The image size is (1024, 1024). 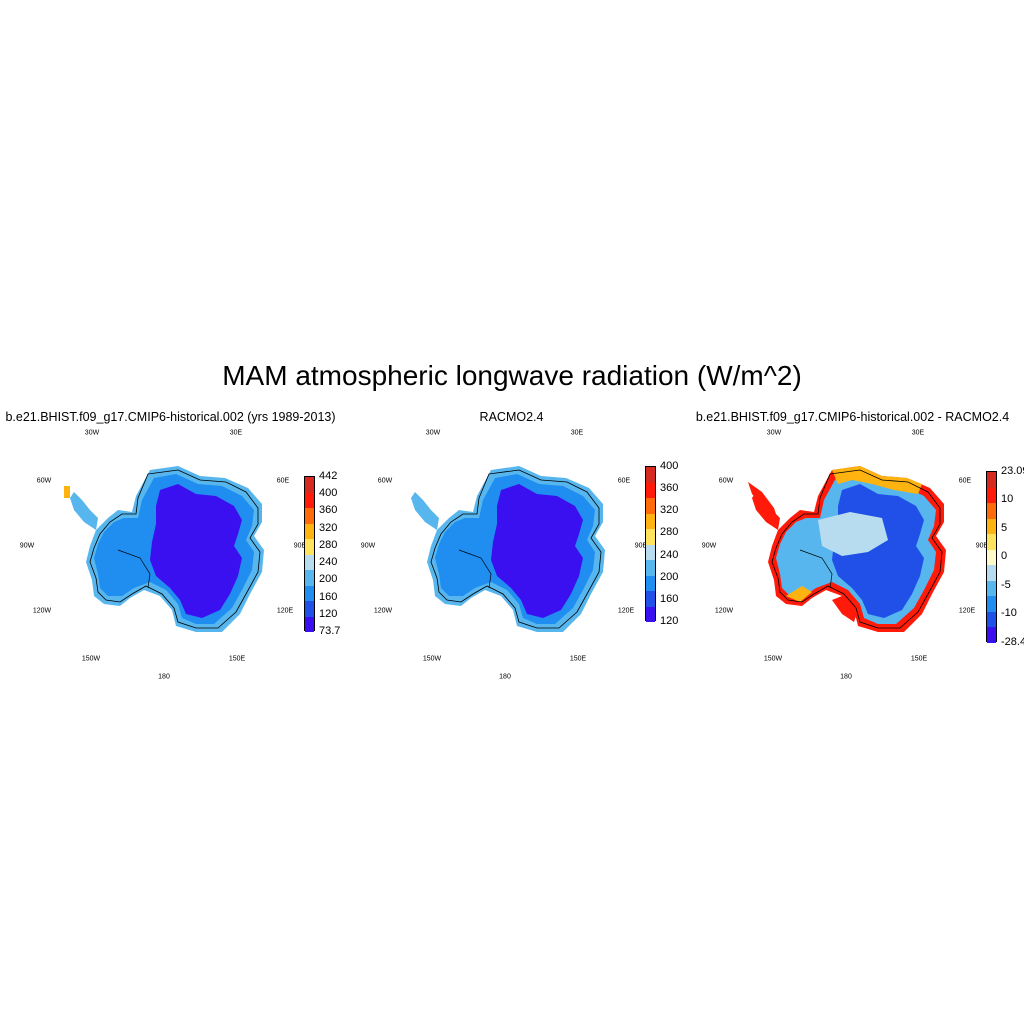 I want to click on colorbar-label: -10, so click(x=1009, y=613).